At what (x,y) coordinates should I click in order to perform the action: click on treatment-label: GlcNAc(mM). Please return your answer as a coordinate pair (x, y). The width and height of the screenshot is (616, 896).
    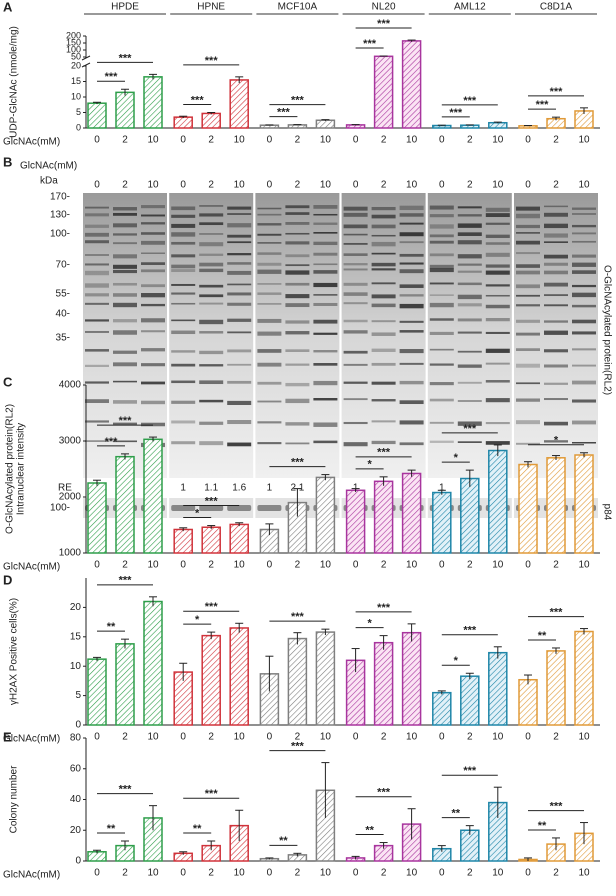
    Looking at the image, I should click on (48, 166).